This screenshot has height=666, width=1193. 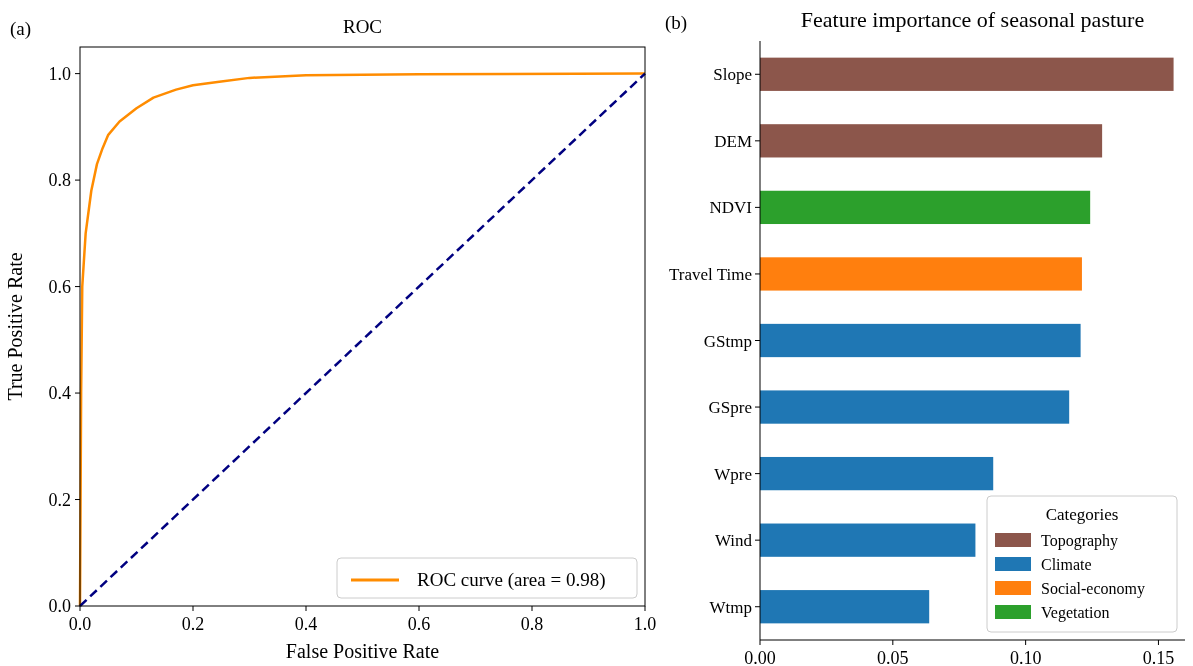 I want to click on x-tick-label: 0.0, so click(x=80, y=624).